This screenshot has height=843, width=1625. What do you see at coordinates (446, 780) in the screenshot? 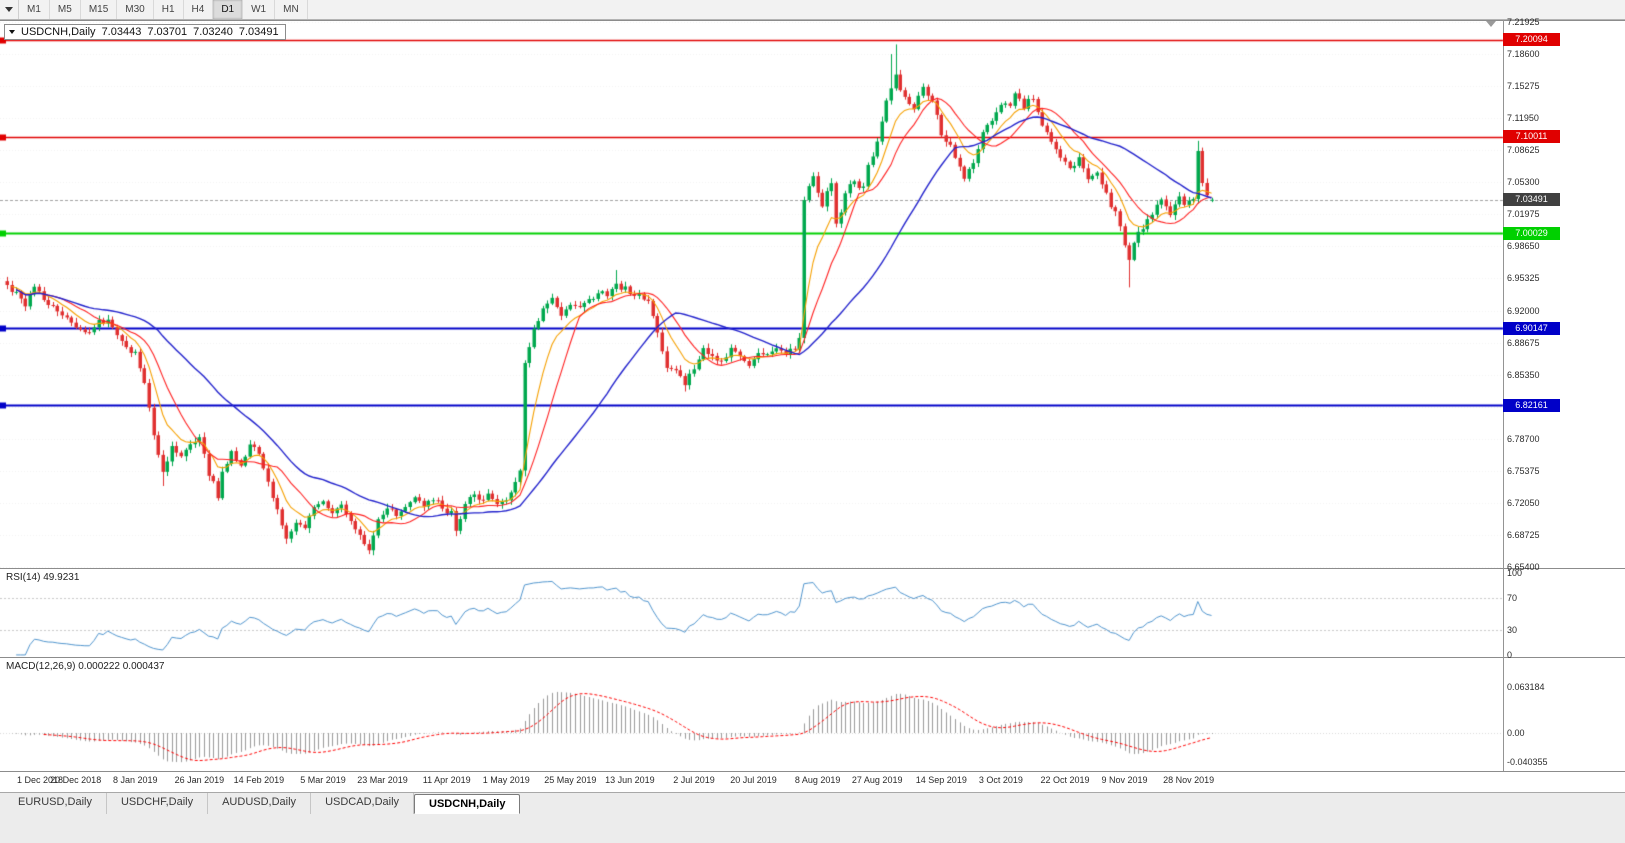
I see `time-axis-label: 11 Apr 2019` at bounding box center [446, 780].